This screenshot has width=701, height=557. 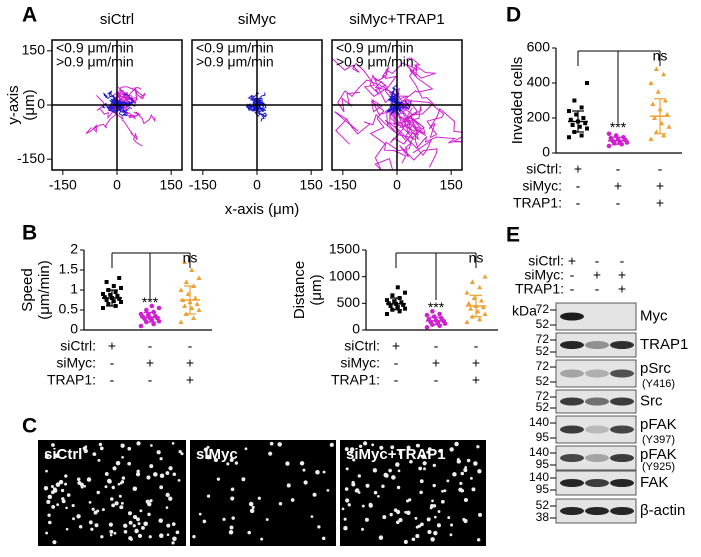 I want to click on image-label: siMyc, so click(x=217, y=454).